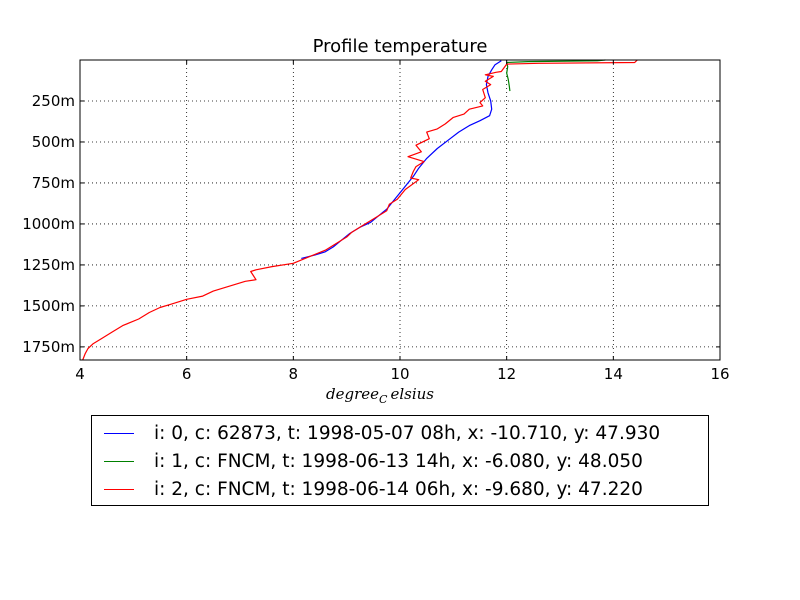 Image resolution: width=800 pixels, height=600 pixels. What do you see at coordinates (48, 265) in the screenshot?
I see `y-tick-label: 1250m` at bounding box center [48, 265].